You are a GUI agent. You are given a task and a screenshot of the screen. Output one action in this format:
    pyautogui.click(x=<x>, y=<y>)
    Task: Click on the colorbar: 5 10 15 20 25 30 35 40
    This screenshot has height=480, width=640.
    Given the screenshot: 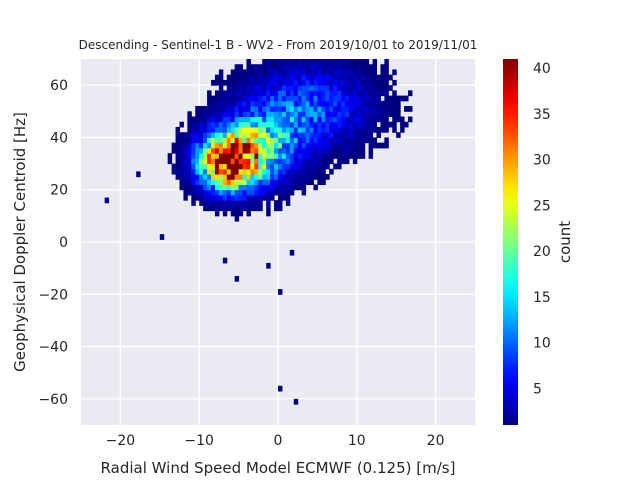 What is the action you would take?
    pyautogui.click(x=527, y=242)
    